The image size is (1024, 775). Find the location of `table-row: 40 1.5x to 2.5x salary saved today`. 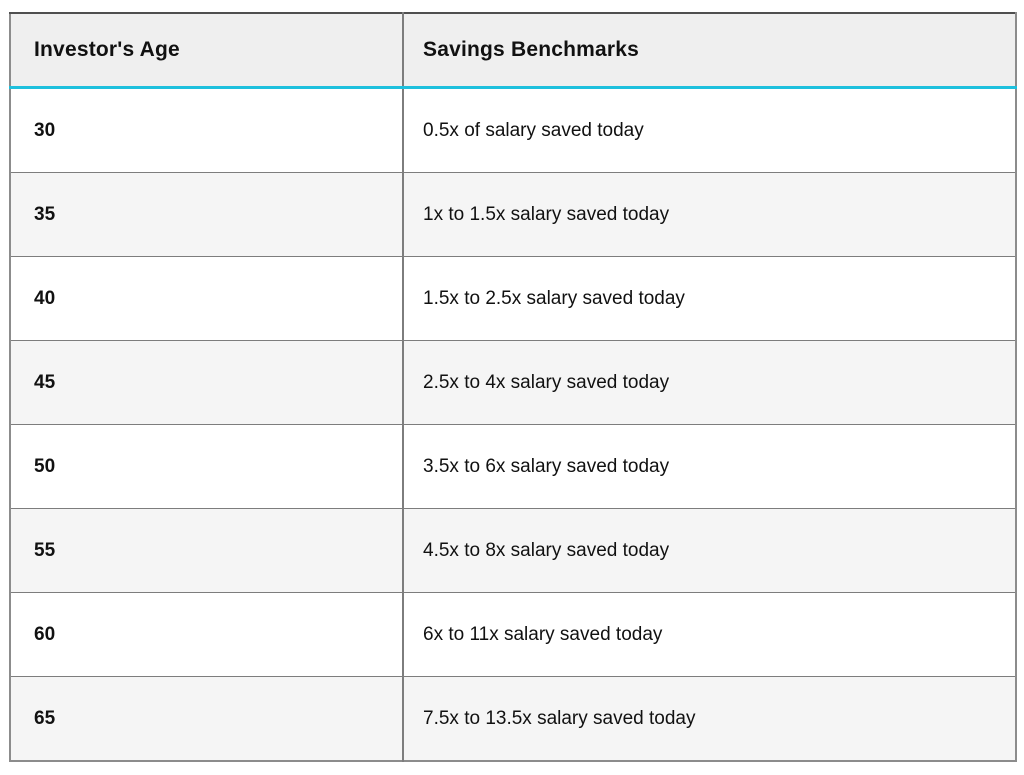

table-row: 40 1.5x to 2.5x salary saved today is located at coordinates (513, 298).